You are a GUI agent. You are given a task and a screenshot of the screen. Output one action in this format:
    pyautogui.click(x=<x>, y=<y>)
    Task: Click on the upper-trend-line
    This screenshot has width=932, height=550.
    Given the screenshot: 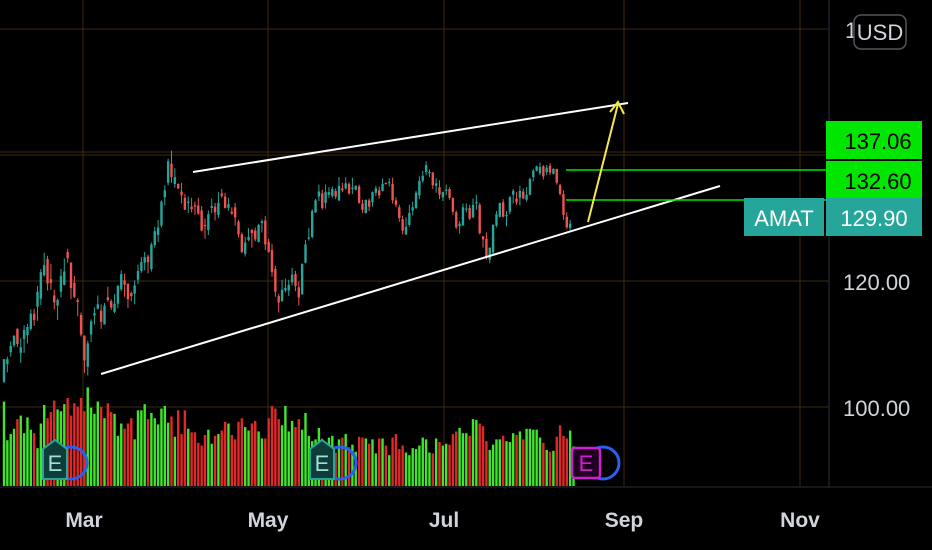 What is the action you would take?
    pyautogui.click(x=410, y=137)
    